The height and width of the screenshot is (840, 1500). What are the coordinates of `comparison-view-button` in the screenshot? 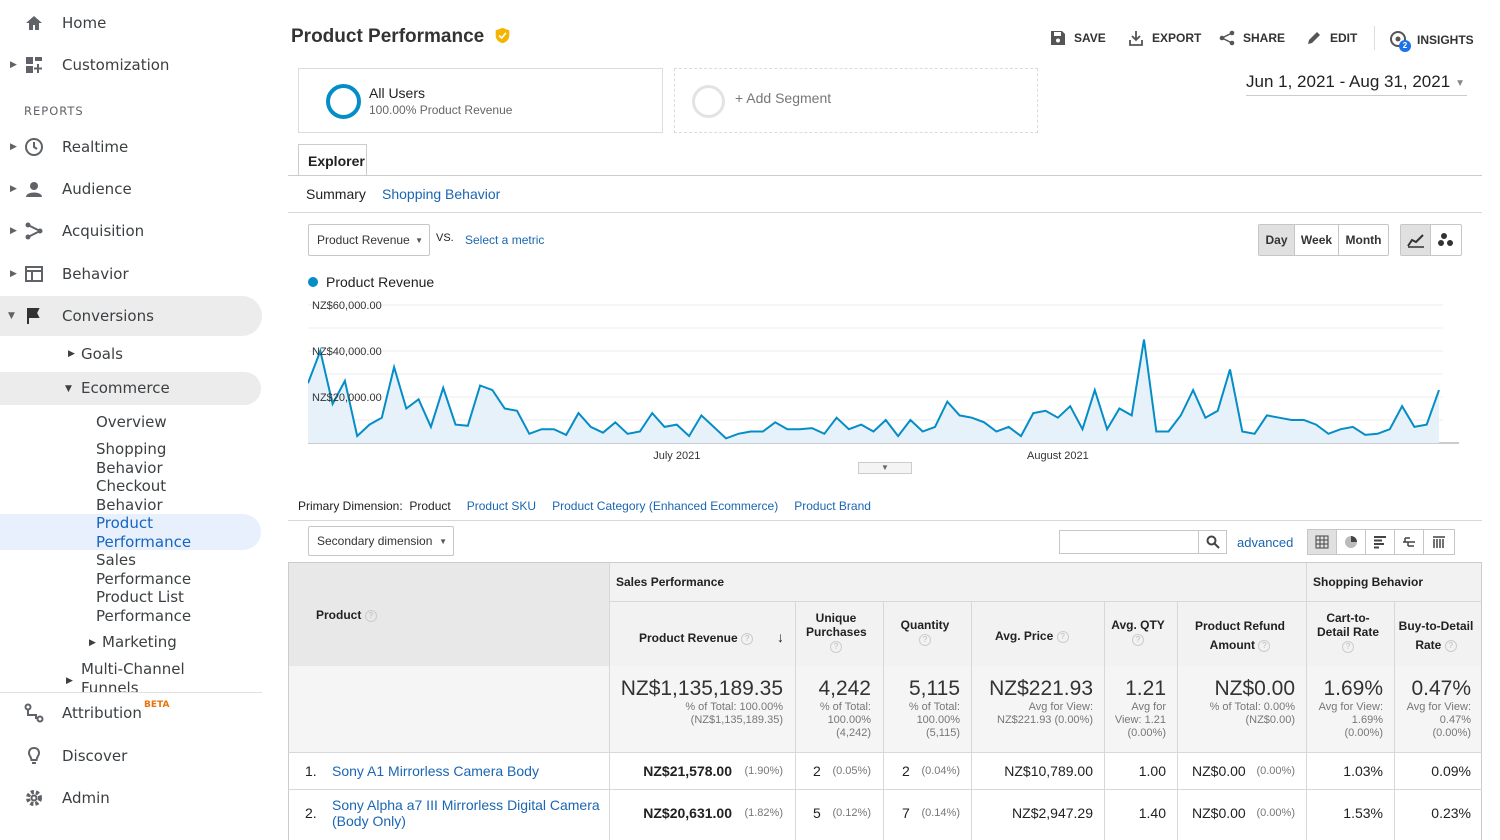 It's located at (1409, 542).